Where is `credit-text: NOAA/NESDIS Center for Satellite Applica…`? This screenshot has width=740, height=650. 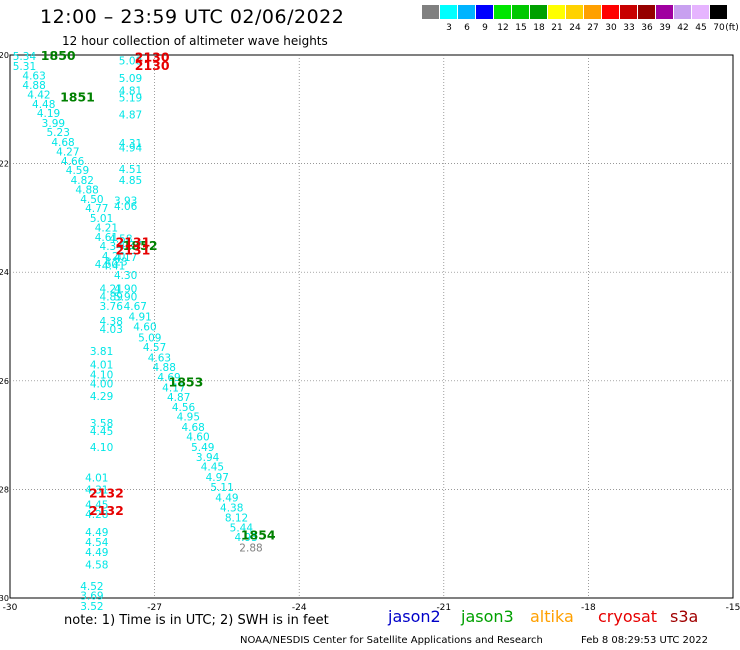 credit-text: NOAA/NESDIS Center for Satellite Applica… is located at coordinates (391, 640).